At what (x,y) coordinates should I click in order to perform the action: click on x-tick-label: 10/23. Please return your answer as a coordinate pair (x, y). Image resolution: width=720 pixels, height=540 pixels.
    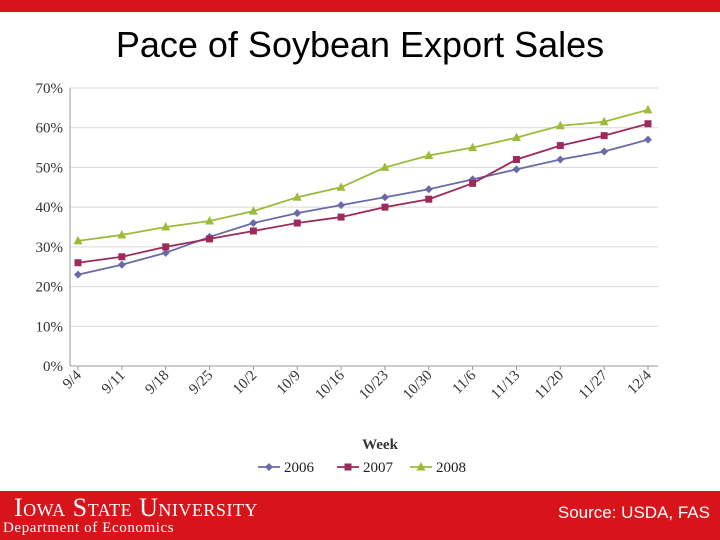
    Looking at the image, I should click on (373, 385).